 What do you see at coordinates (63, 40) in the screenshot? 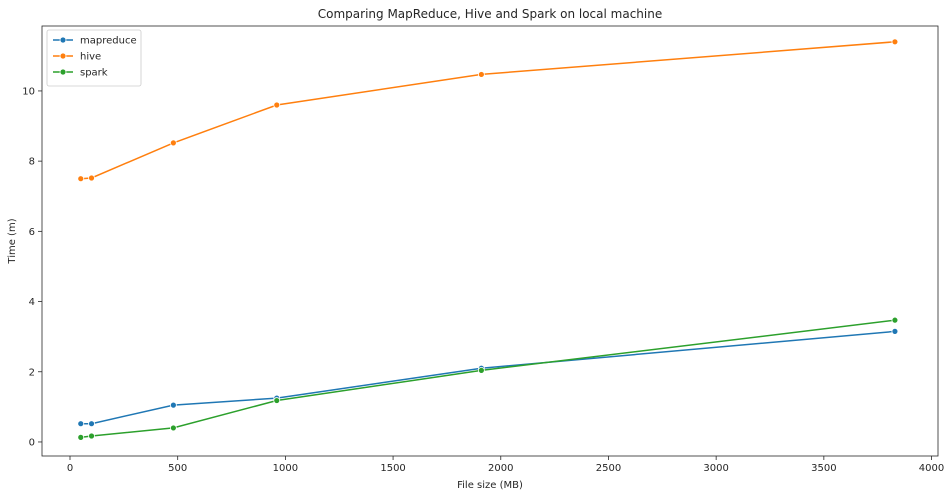
I see `legend-marker-mapreduce` at bounding box center [63, 40].